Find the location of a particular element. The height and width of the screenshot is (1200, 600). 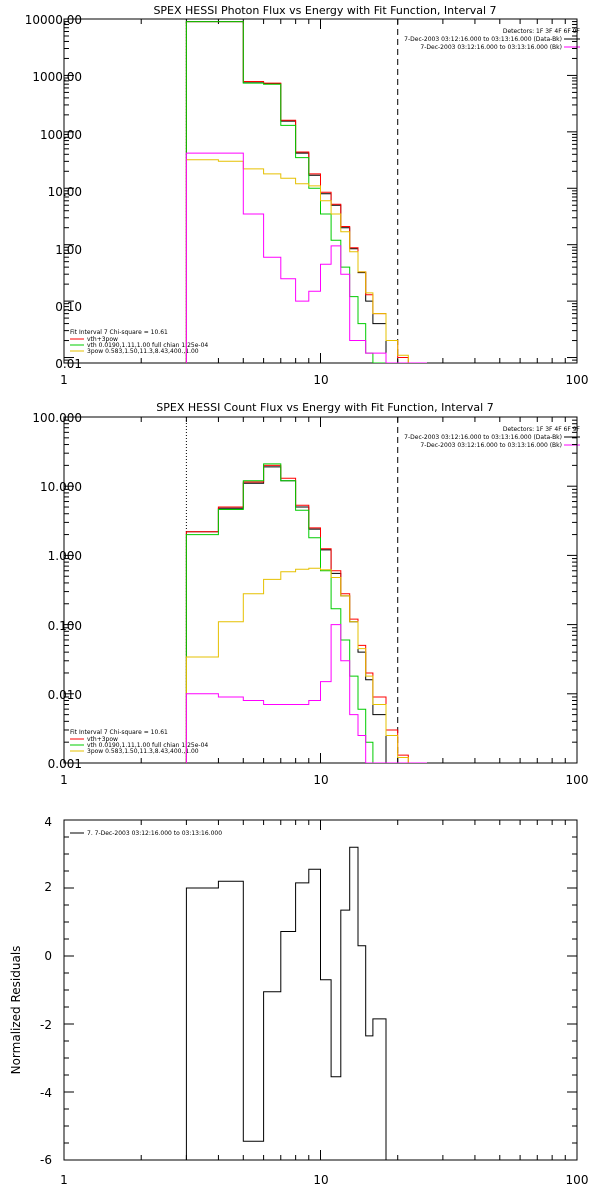

y-tick-label: 0.01 is located at coordinates (68, 364).